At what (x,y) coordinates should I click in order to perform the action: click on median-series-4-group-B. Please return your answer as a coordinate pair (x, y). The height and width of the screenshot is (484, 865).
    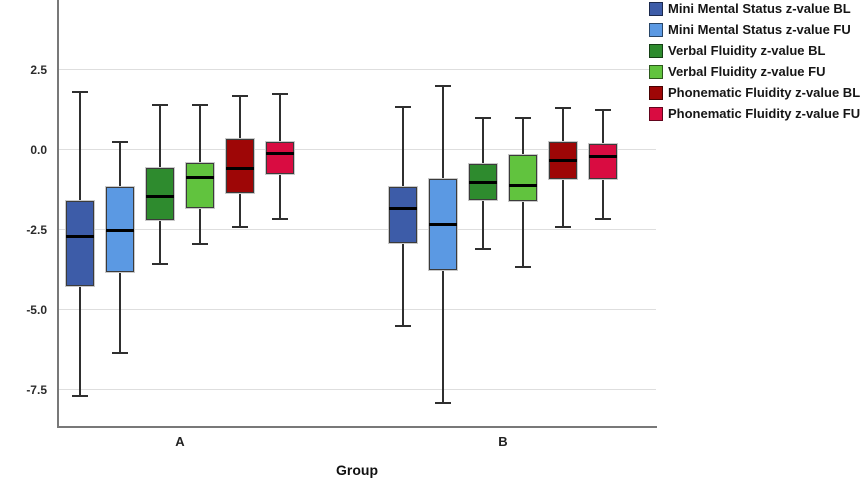
    Looking at the image, I should click on (563, 160).